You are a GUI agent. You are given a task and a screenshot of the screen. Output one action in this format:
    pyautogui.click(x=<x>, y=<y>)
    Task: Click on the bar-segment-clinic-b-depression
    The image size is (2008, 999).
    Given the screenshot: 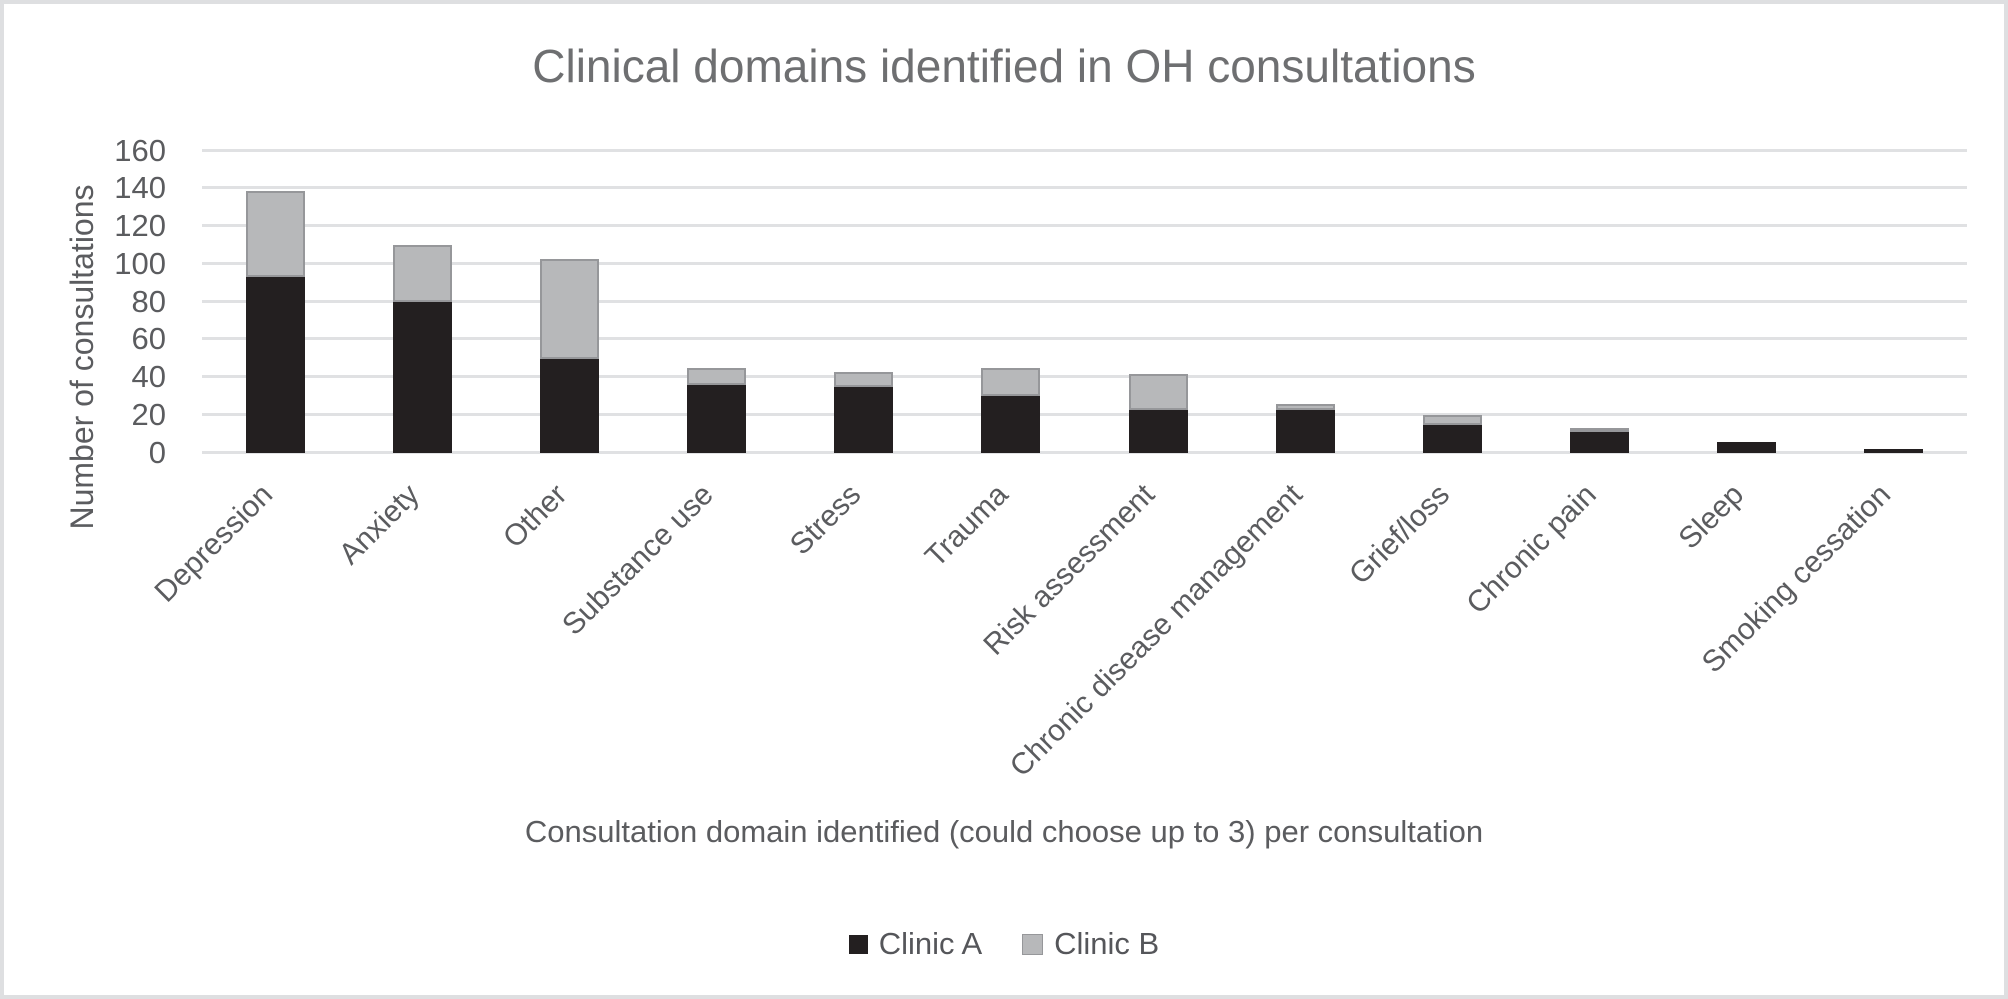 What is the action you would take?
    pyautogui.click(x=276, y=234)
    